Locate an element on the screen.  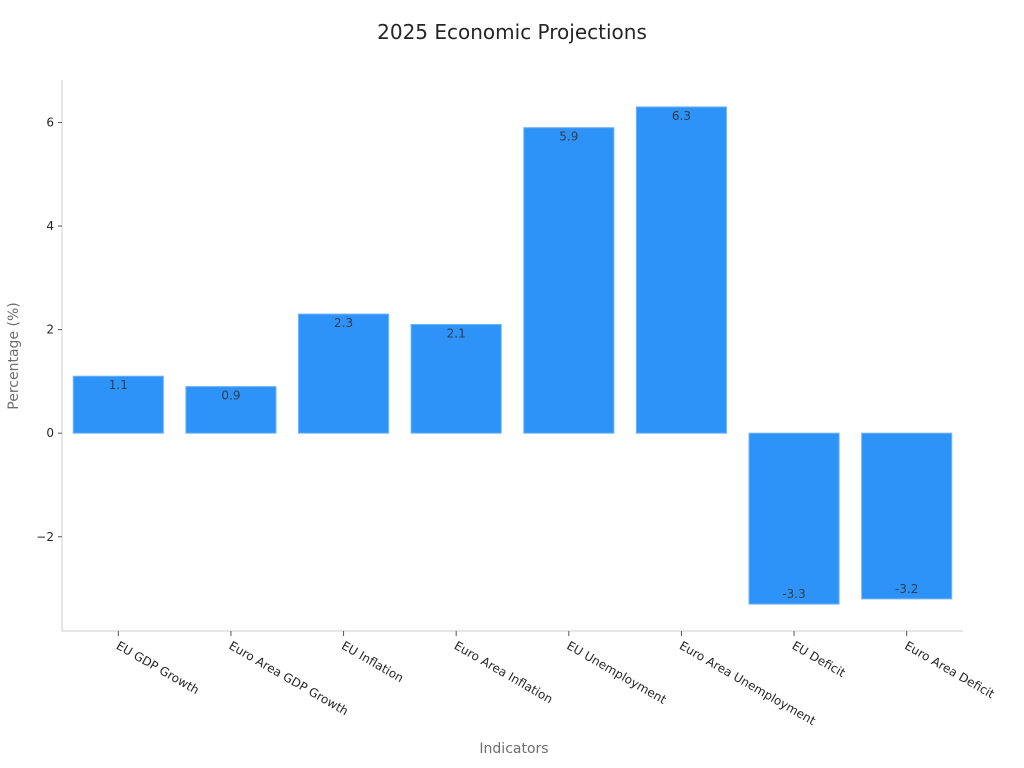
x-tick-label: EU Deficit is located at coordinates (819, 659).